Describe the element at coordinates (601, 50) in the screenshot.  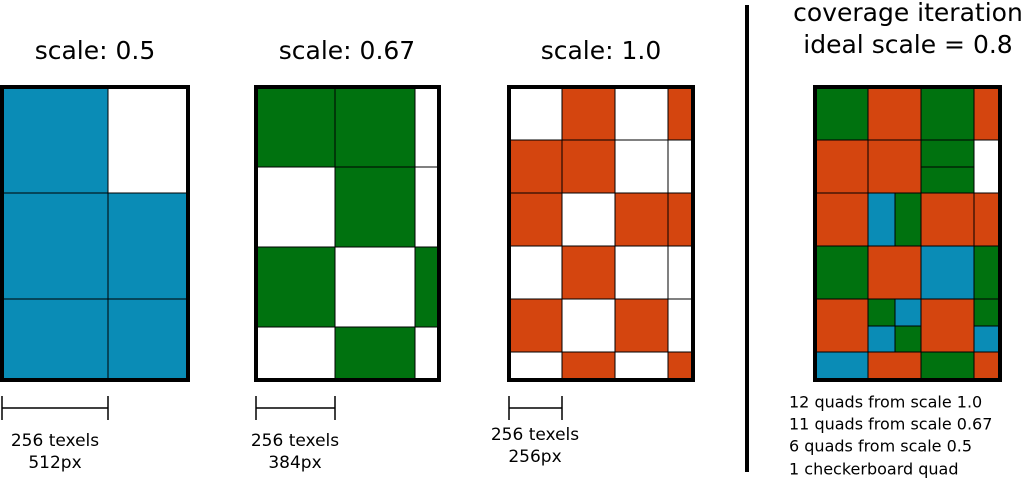
I see `panel-title: scale: 1.0` at that location.